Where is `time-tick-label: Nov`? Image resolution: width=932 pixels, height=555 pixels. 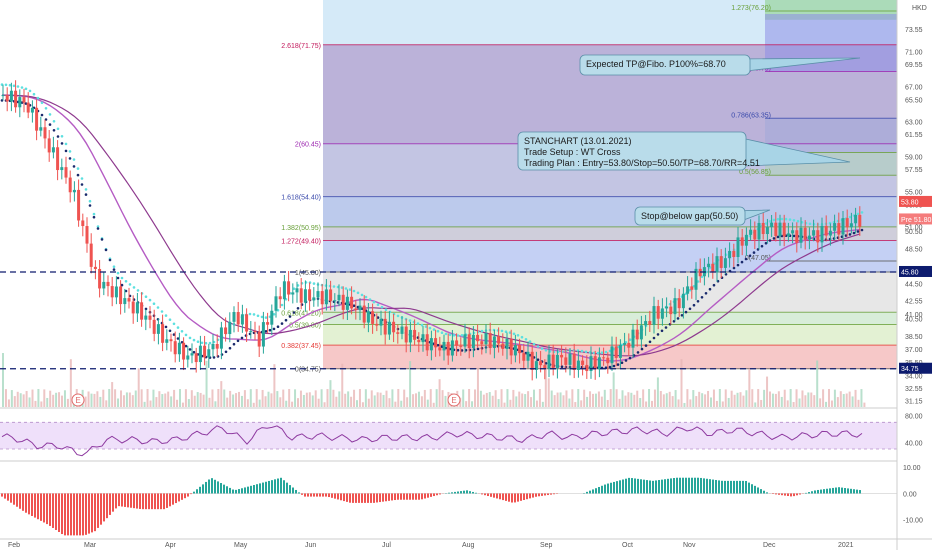
time-tick-label: Nov is located at coordinates (689, 545).